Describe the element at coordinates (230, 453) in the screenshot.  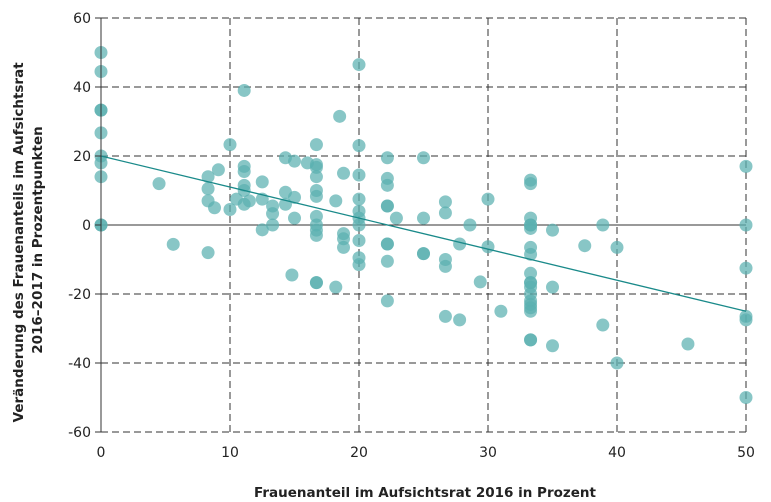
I see `x-tick-label: 10` at that location.